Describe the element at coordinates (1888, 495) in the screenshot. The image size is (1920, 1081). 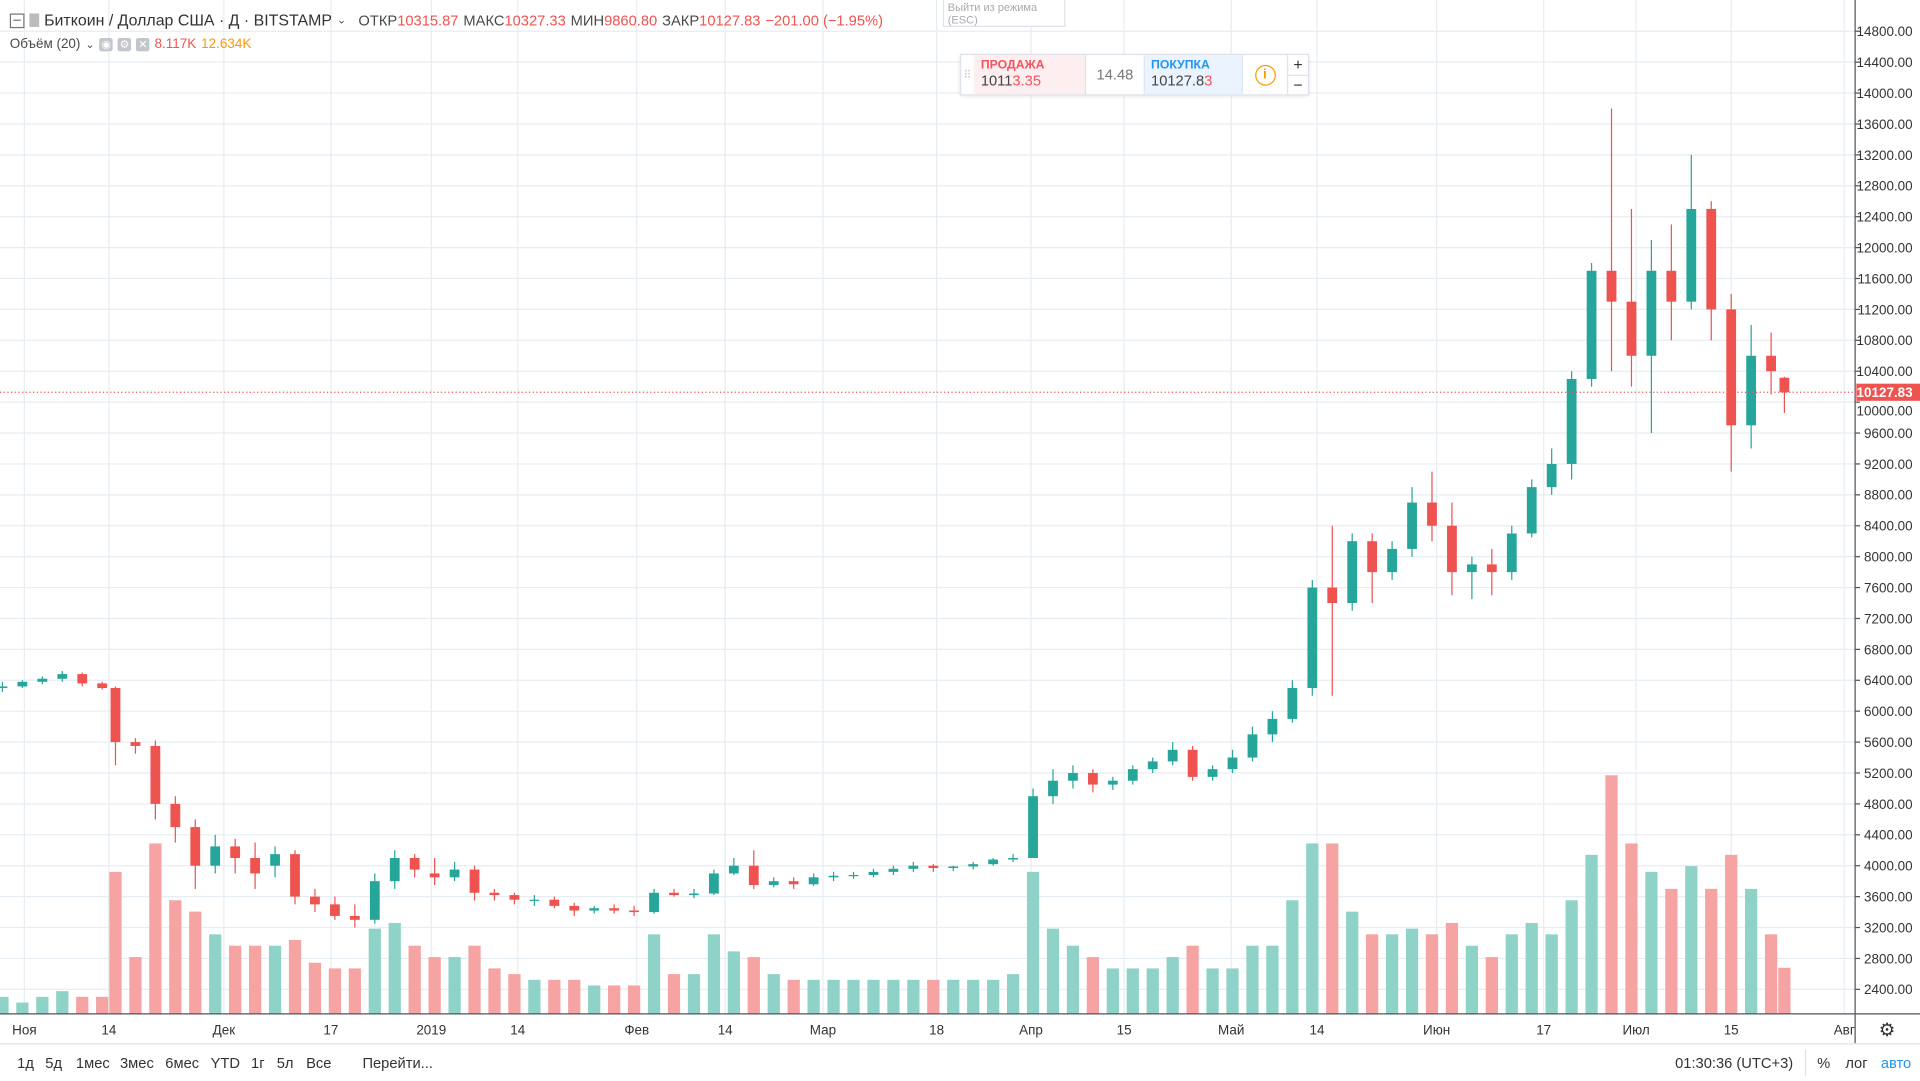
I see `price-tick-label: 8800.00` at that location.